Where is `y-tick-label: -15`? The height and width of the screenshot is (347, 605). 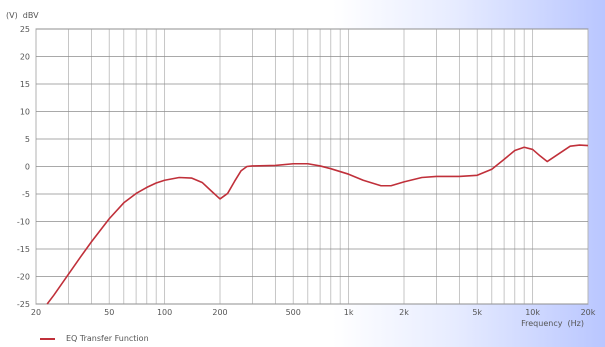 y-tick-label: -15 is located at coordinates (23, 249).